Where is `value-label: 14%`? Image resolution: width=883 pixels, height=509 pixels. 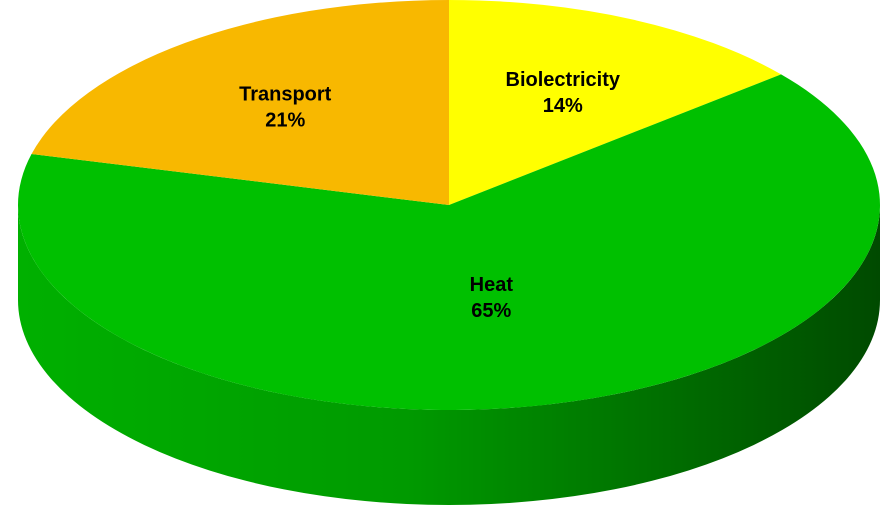 value-label: 14% is located at coordinates (563, 106).